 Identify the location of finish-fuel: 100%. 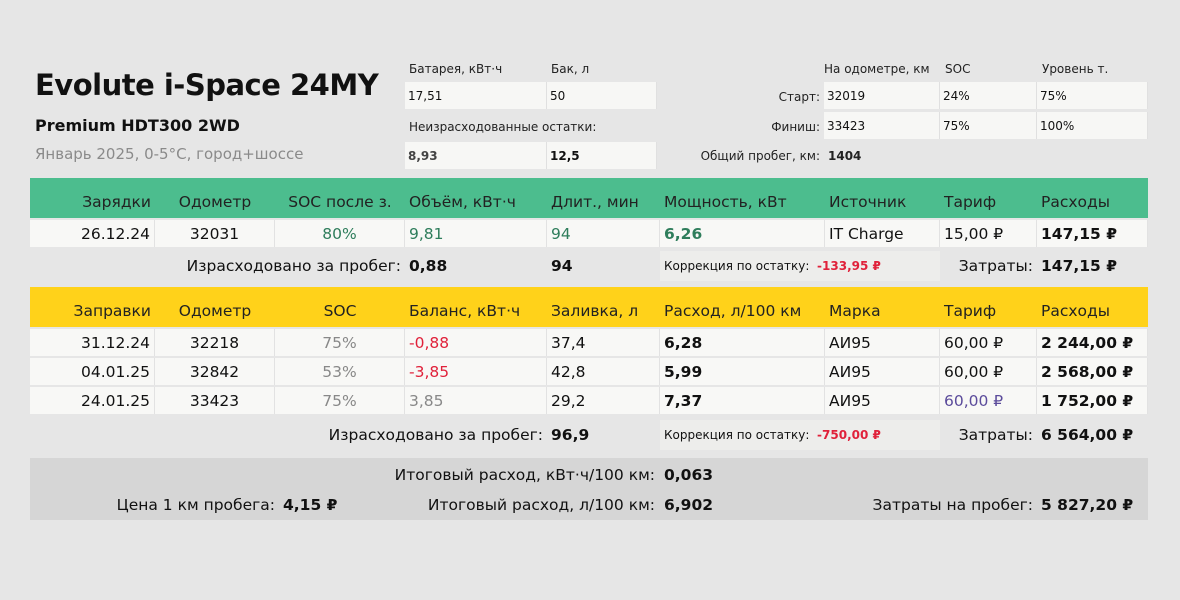
(1092, 125).